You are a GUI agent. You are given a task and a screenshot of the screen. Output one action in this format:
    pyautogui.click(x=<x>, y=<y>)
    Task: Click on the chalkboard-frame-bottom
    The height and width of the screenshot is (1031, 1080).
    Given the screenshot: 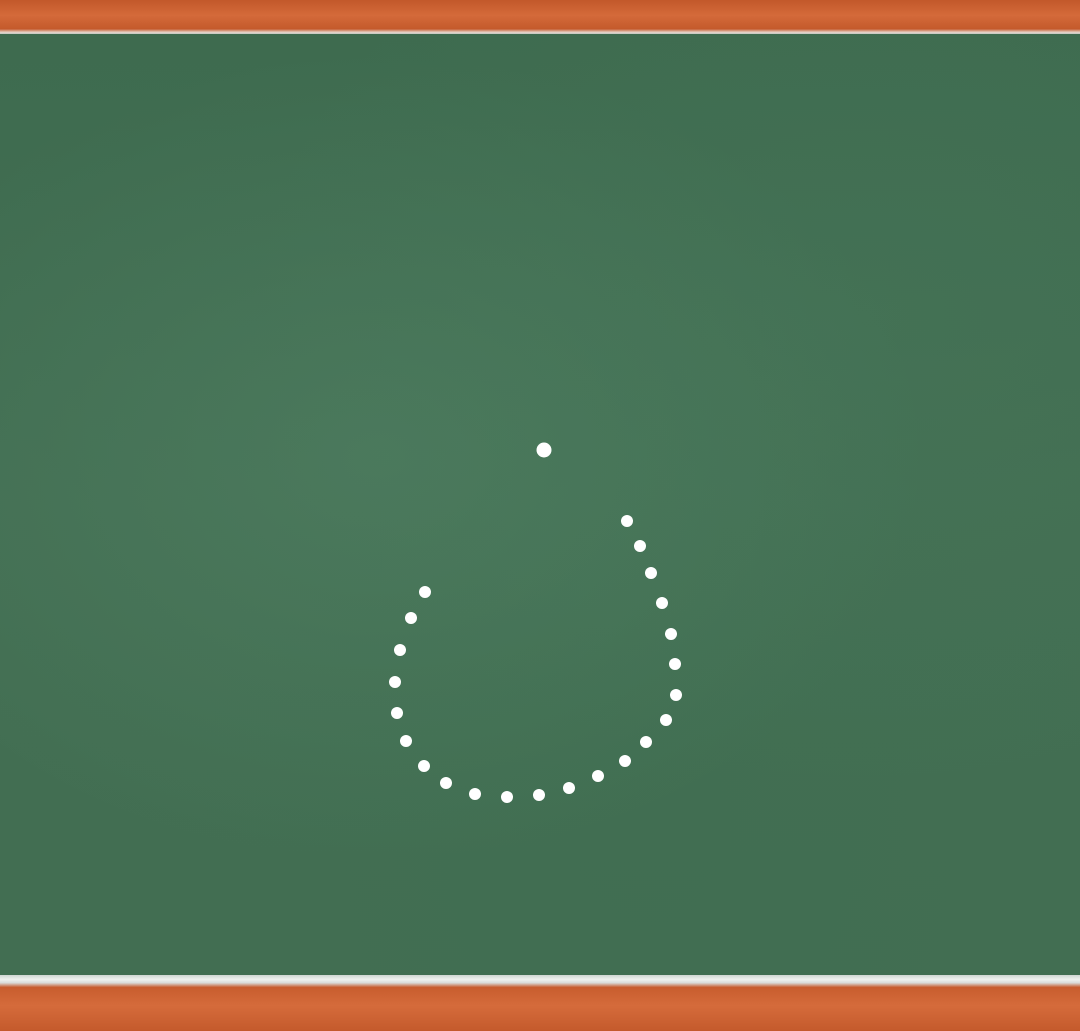 What is the action you would take?
    pyautogui.click(x=540, y=1003)
    